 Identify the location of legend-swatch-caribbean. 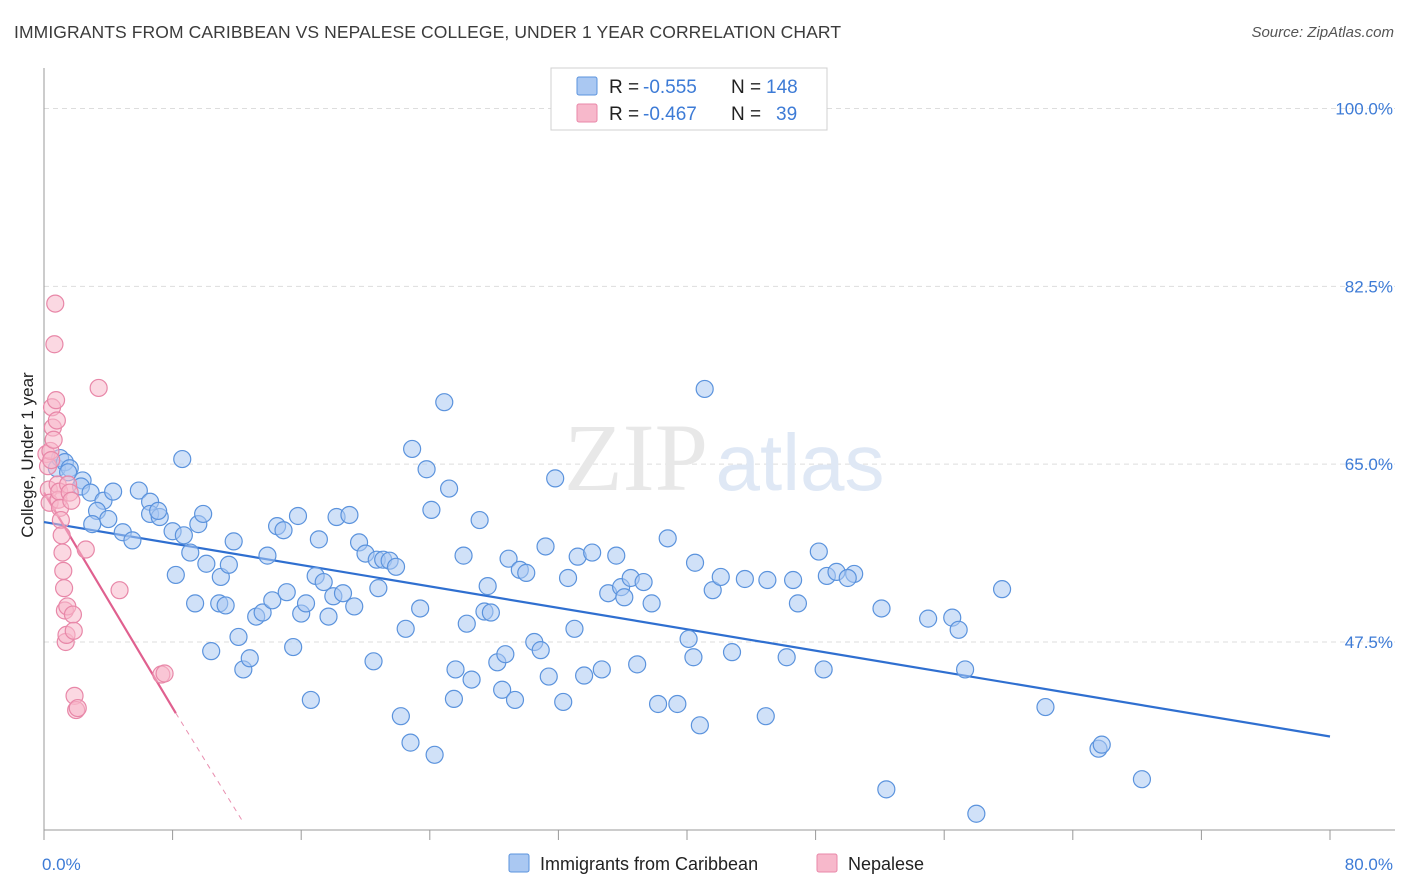
(587, 86).